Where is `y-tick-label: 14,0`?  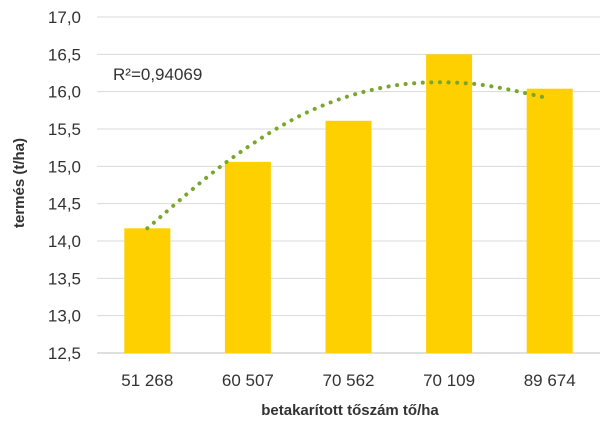
y-tick-label: 14,0 is located at coordinates (64, 241).